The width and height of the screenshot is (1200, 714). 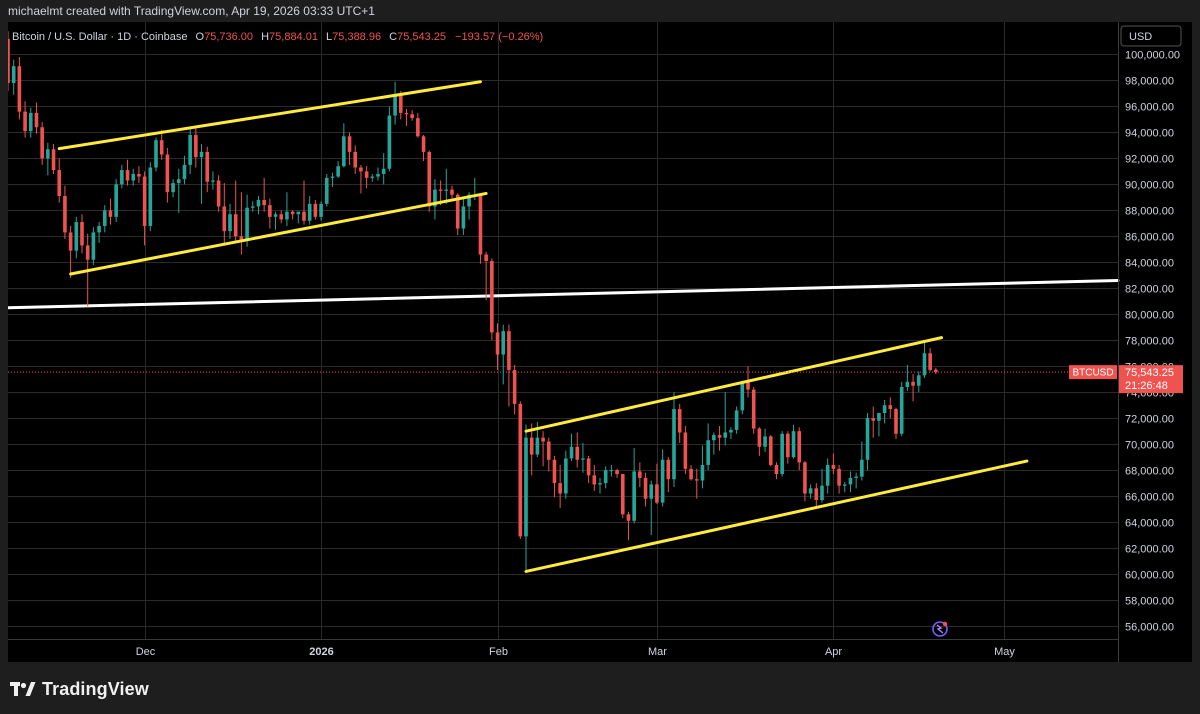 What do you see at coordinates (1149, 316) in the screenshot?
I see `y-tick-label: 80,000.00` at bounding box center [1149, 316].